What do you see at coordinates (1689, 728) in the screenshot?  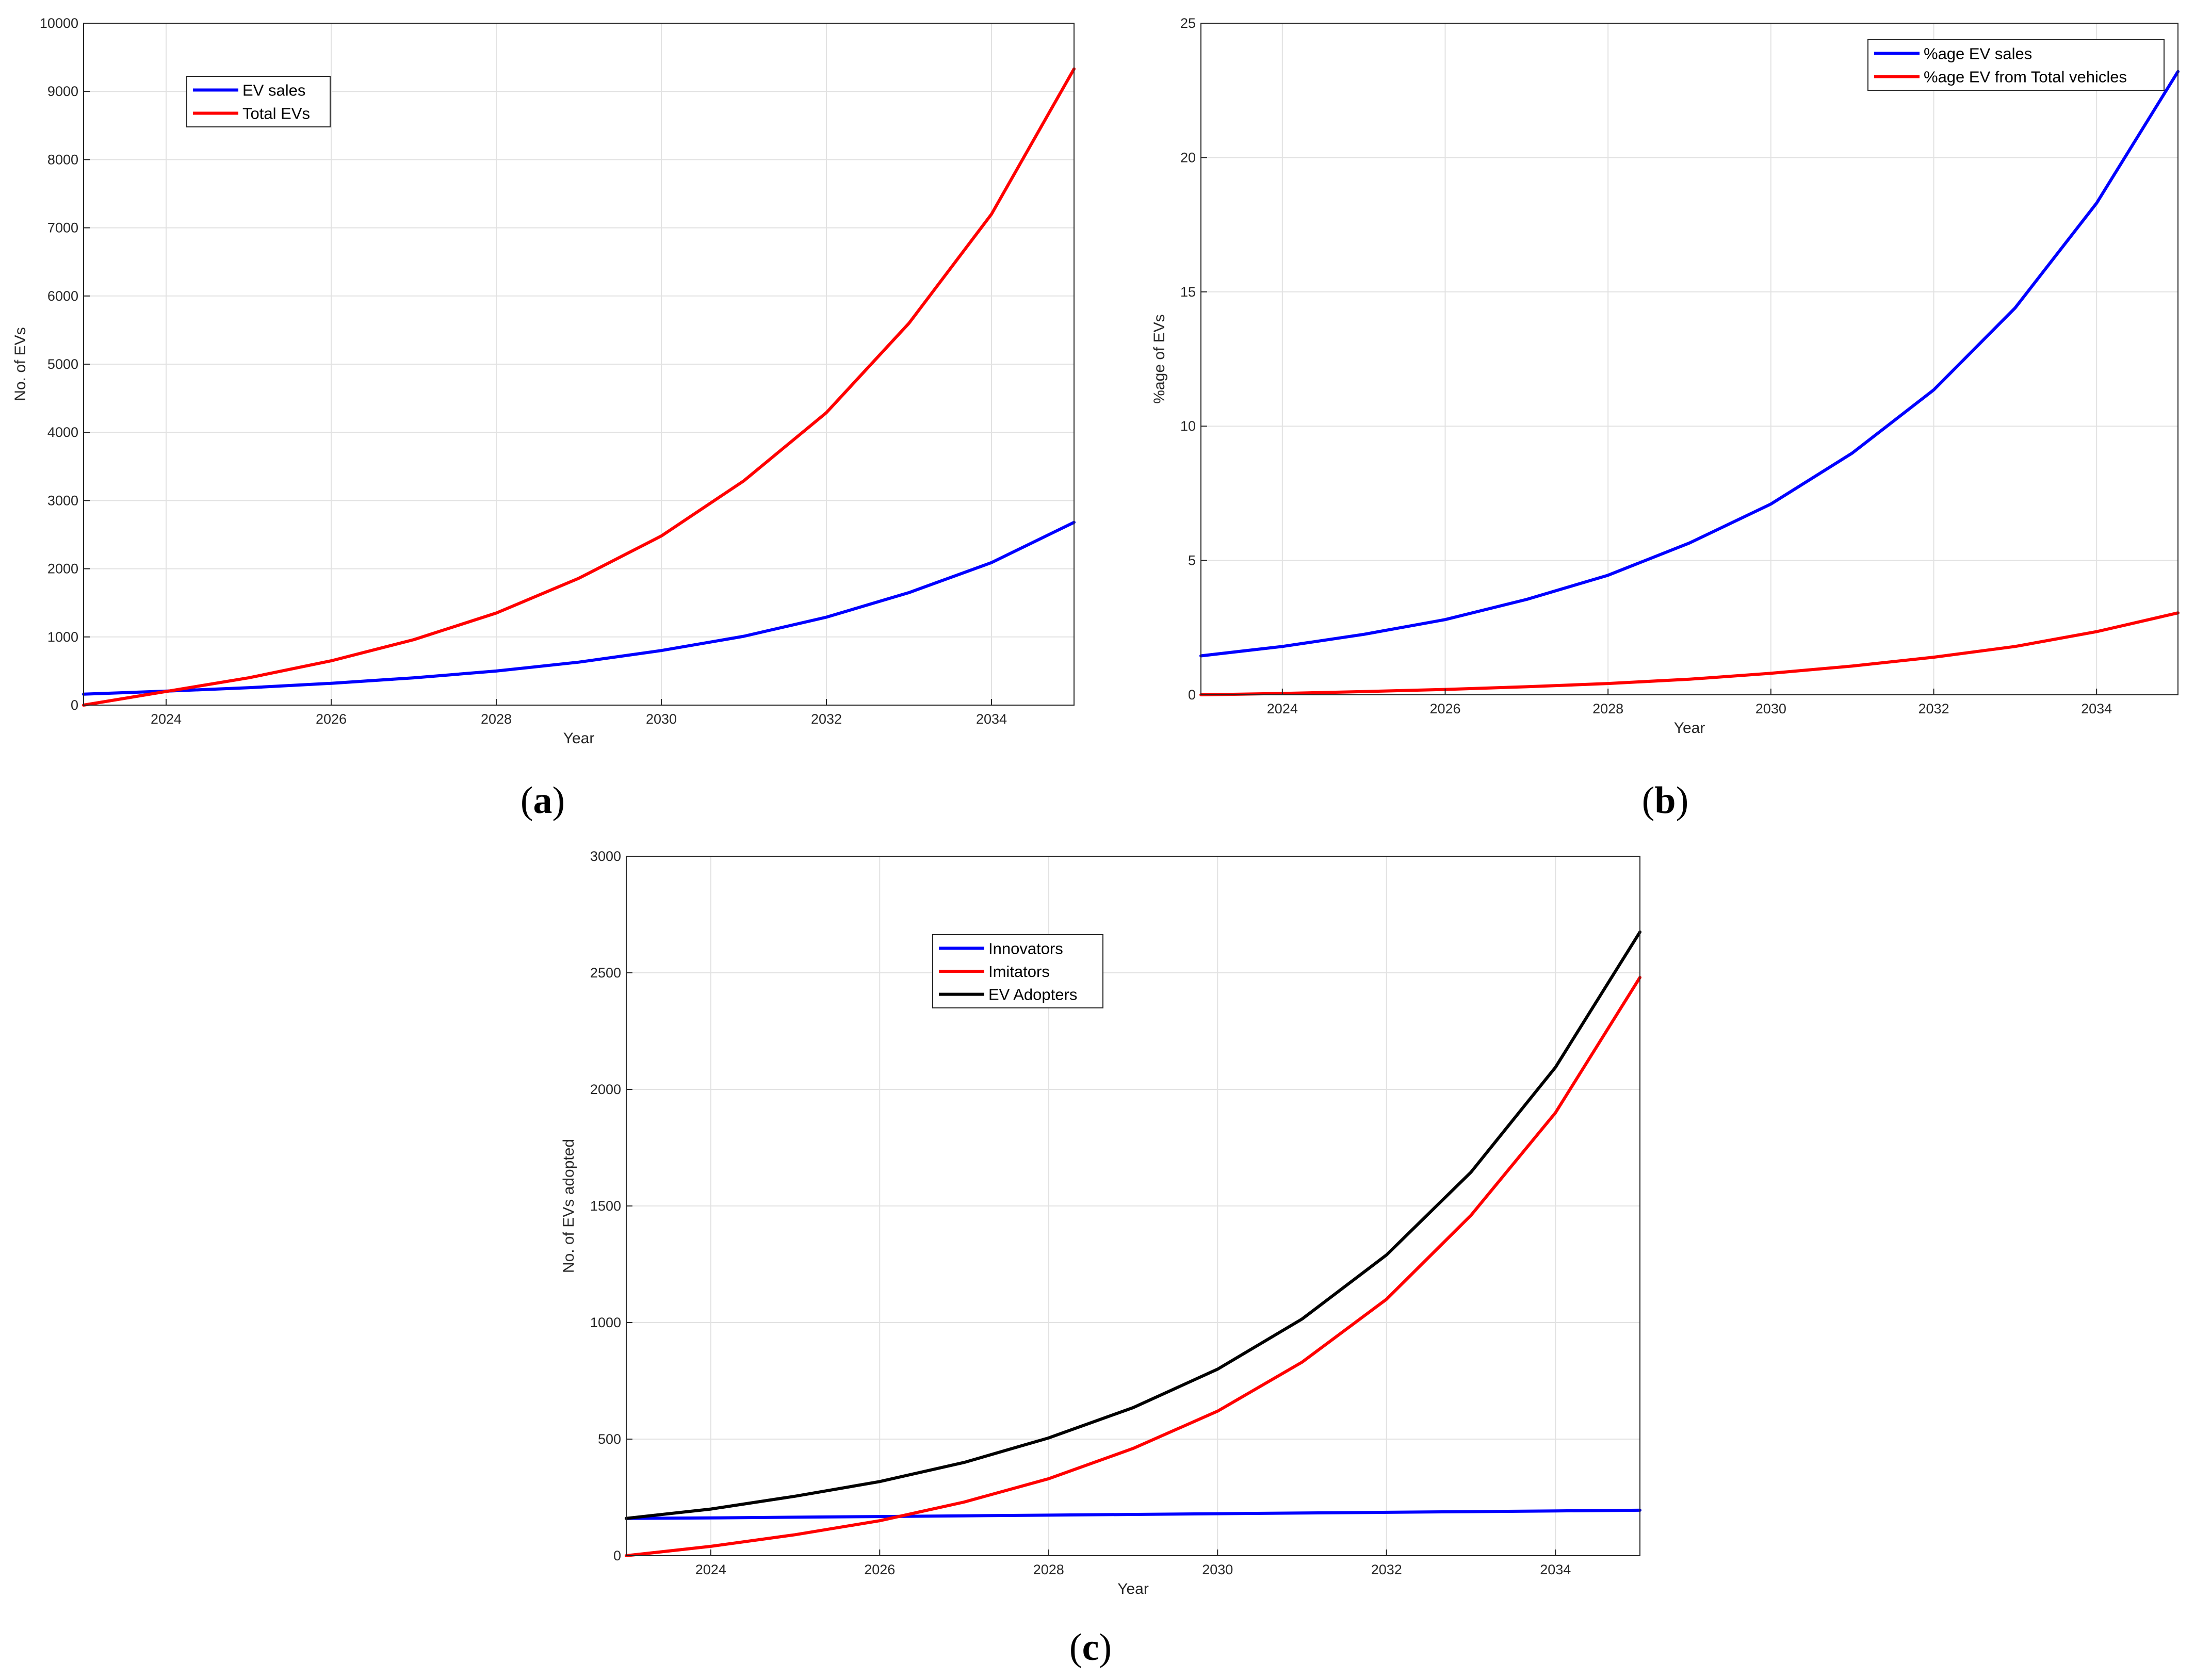 I see `plot-b-x-axis-title: Year` at bounding box center [1689, 728].